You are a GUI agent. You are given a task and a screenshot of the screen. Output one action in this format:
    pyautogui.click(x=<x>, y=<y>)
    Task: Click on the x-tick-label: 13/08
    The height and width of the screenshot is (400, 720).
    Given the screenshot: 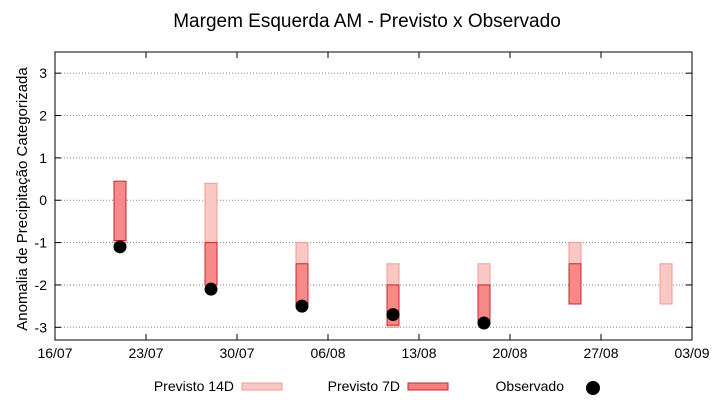 What is the action you would take?
    pyautogui.click(x=418, y=353)
    